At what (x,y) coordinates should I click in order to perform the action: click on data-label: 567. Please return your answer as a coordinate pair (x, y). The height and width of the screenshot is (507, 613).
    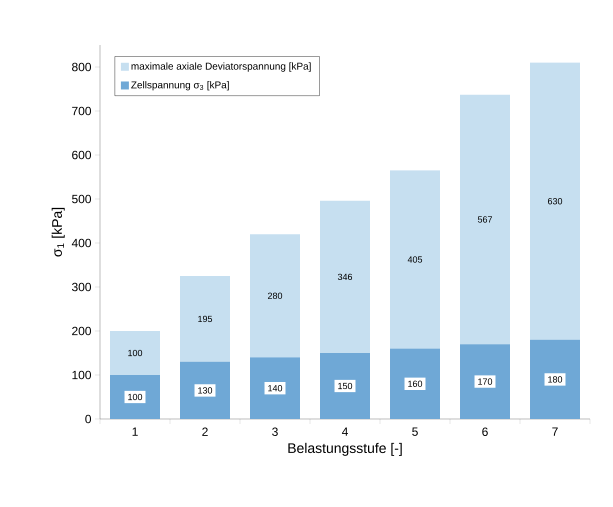
    Looking at the image, I should click on (485, 219).